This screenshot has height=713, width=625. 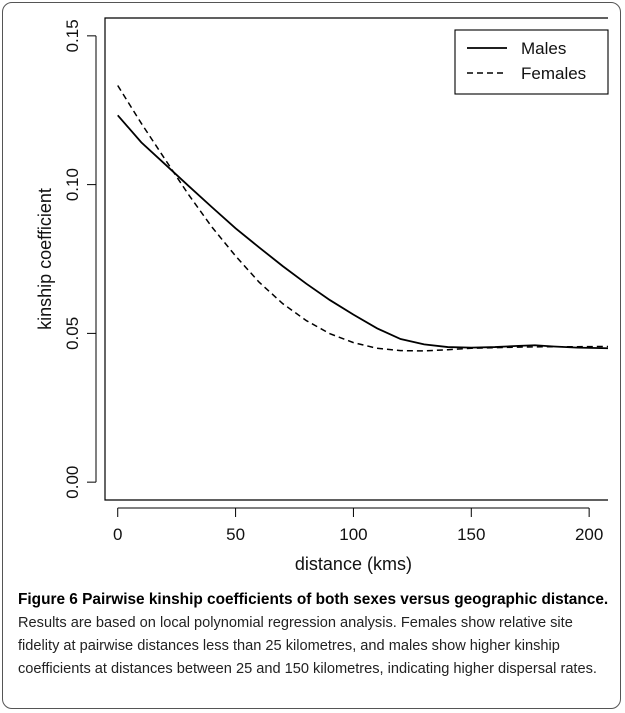 What do you see at coordinates (589, 534) in the screenshot?
I see `x-tick-label: 200` at bounding box center [589, 534].